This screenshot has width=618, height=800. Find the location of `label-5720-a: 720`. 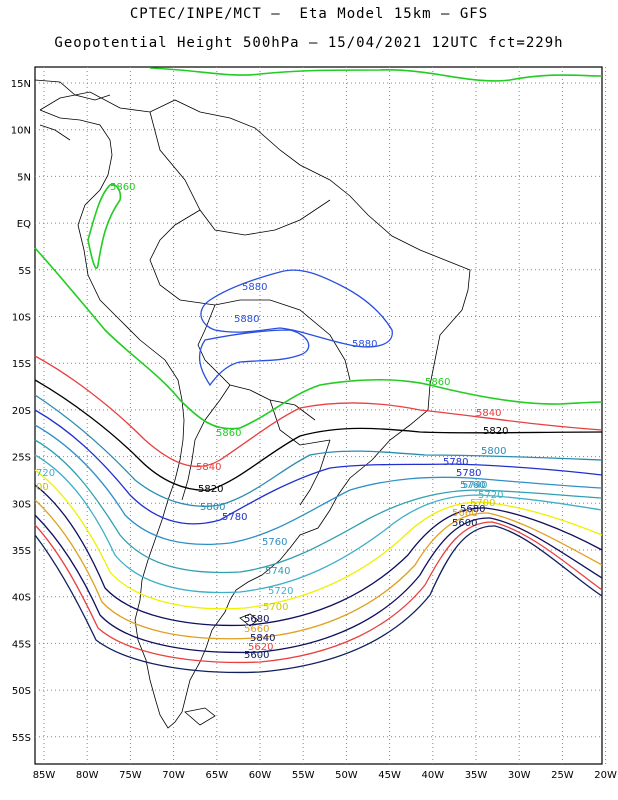

label-5720-a: 720 is located at coordinates (45, 473).